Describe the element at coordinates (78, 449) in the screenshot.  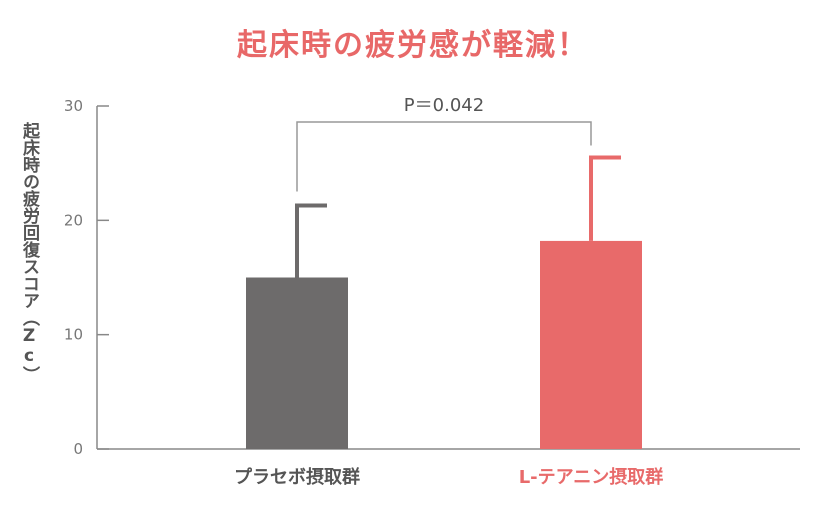
I see `y-tick-label: 0` at that location.